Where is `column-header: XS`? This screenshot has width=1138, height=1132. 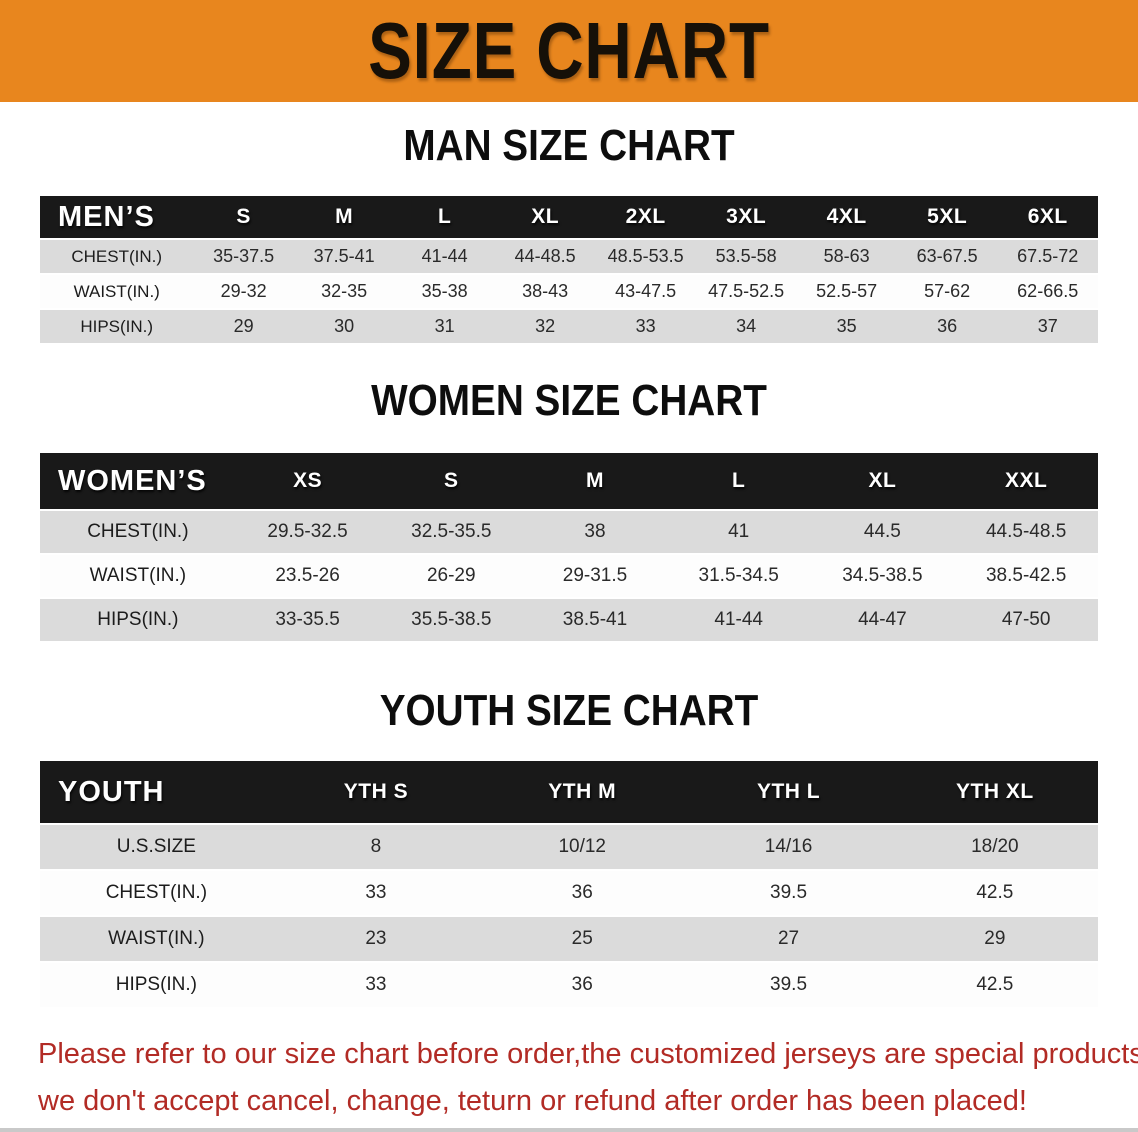 column-header: XS is located at coordinates (307, 481).